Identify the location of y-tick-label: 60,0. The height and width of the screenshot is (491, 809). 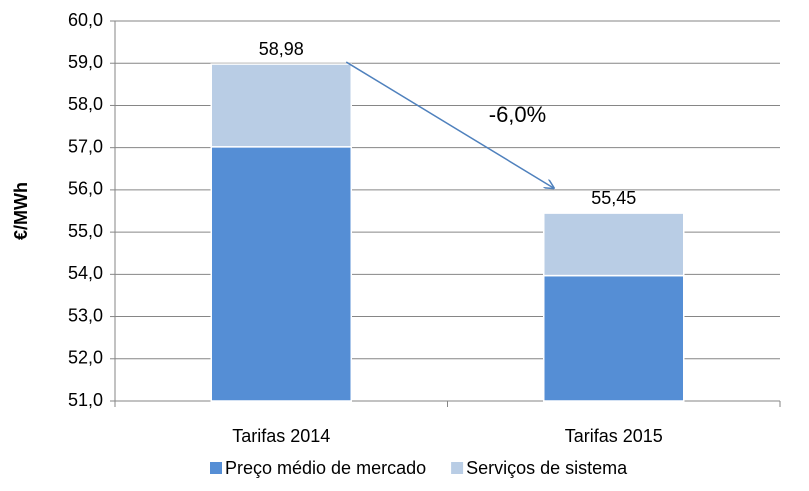
(85, 20).